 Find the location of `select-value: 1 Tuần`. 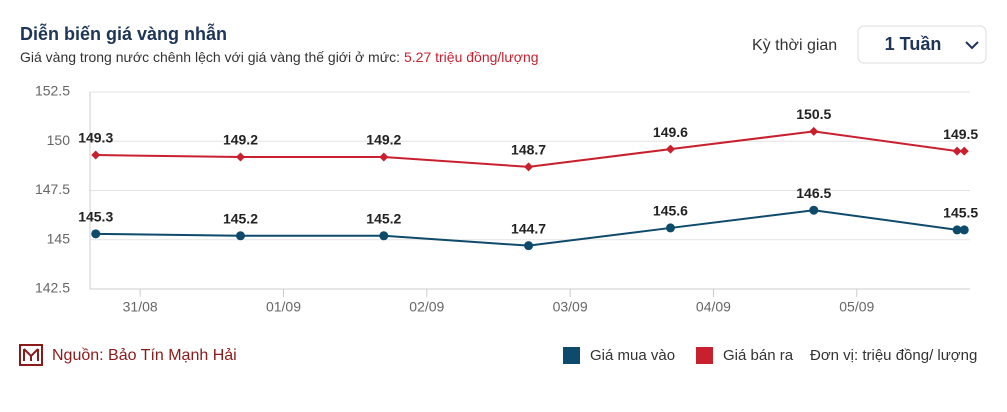

select-value: 1 Tuần is located at coordinates (913, 44).